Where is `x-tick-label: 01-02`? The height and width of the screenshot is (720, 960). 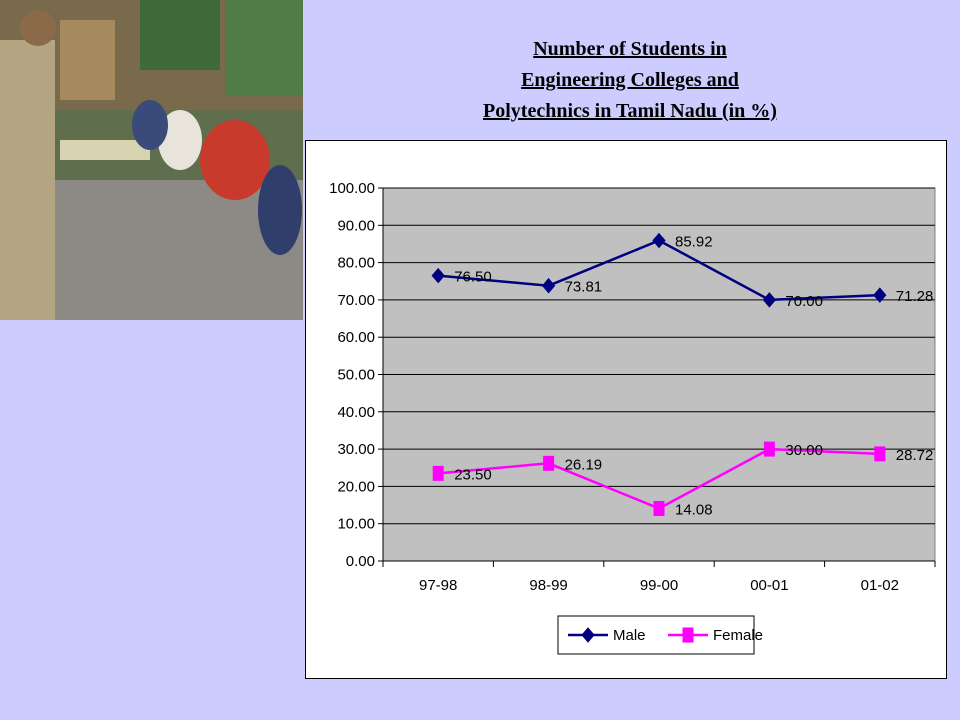 x-tick-label: 01-02 is located at coordinates (880, 585).